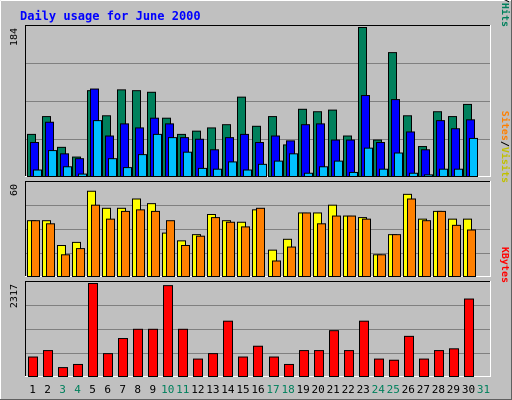 The image size is (512, 400). Describe the element at coordinates (32, 389) in the screenshot. I see `day-label: 1` at that location.